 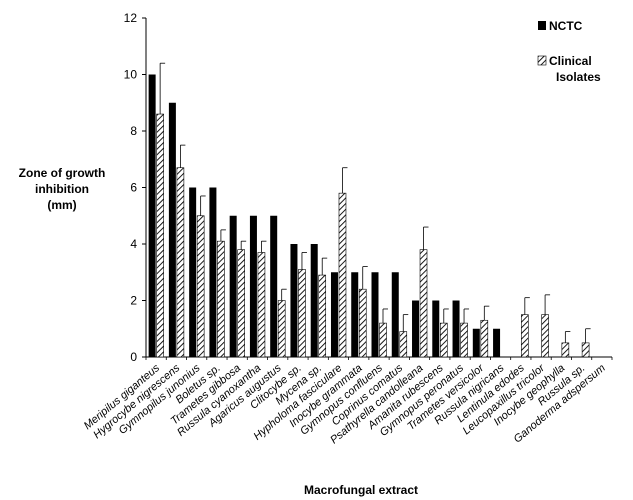 I want to click on legend-swatch-clinical, so click(x=542, y=60).